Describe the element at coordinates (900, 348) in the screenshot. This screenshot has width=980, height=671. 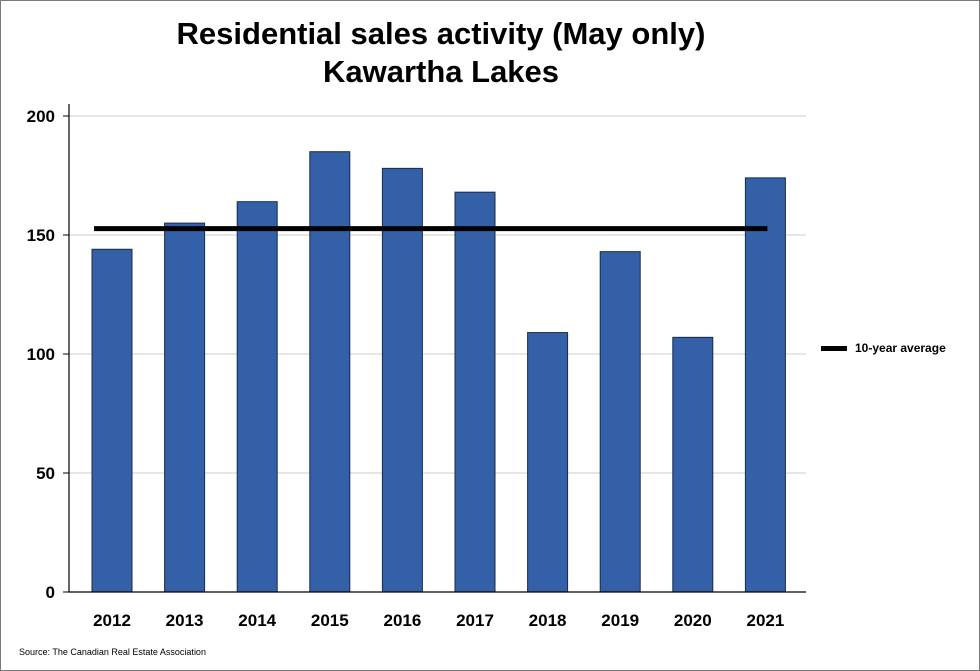
I see `legend-label-average: 10-year average` at that location.